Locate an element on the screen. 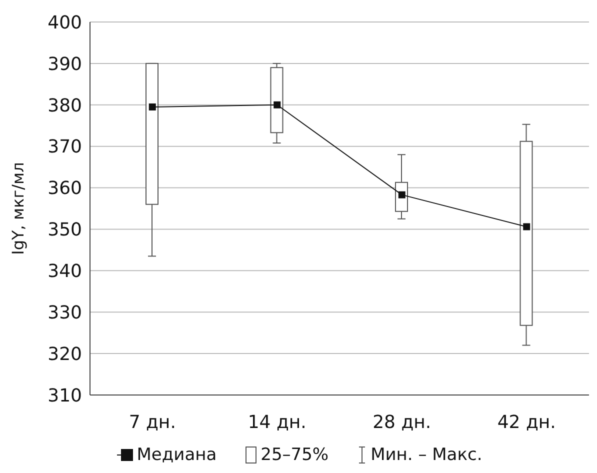 The height and width of the screenshot is (473, 597). y-tick-label: 330 is located at coordinates (65, 313).